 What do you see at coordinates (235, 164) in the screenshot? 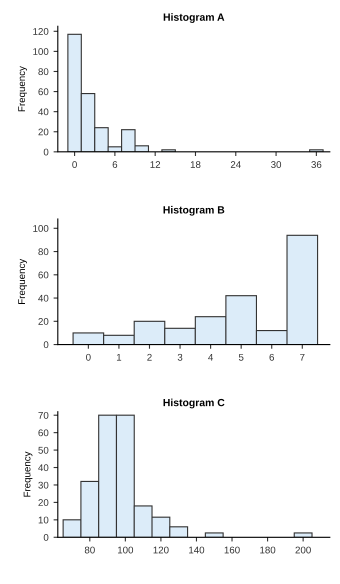
I see `x-tick-label: 24` at bounding box center [235, 164].